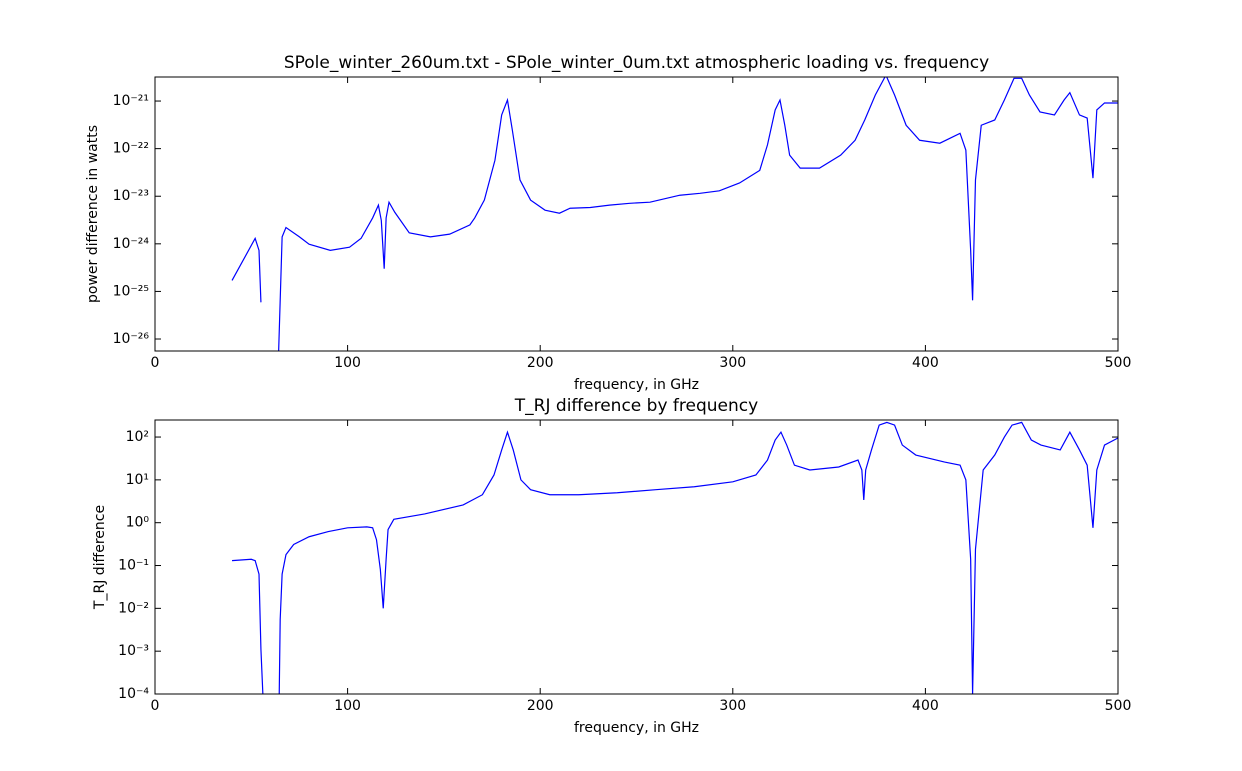 This screenshot has width=1242, height=771. Describe the element at coordinates (131, 291) in the screenshot. I see `y-tick-label: 10⁻²⁵` at that location.